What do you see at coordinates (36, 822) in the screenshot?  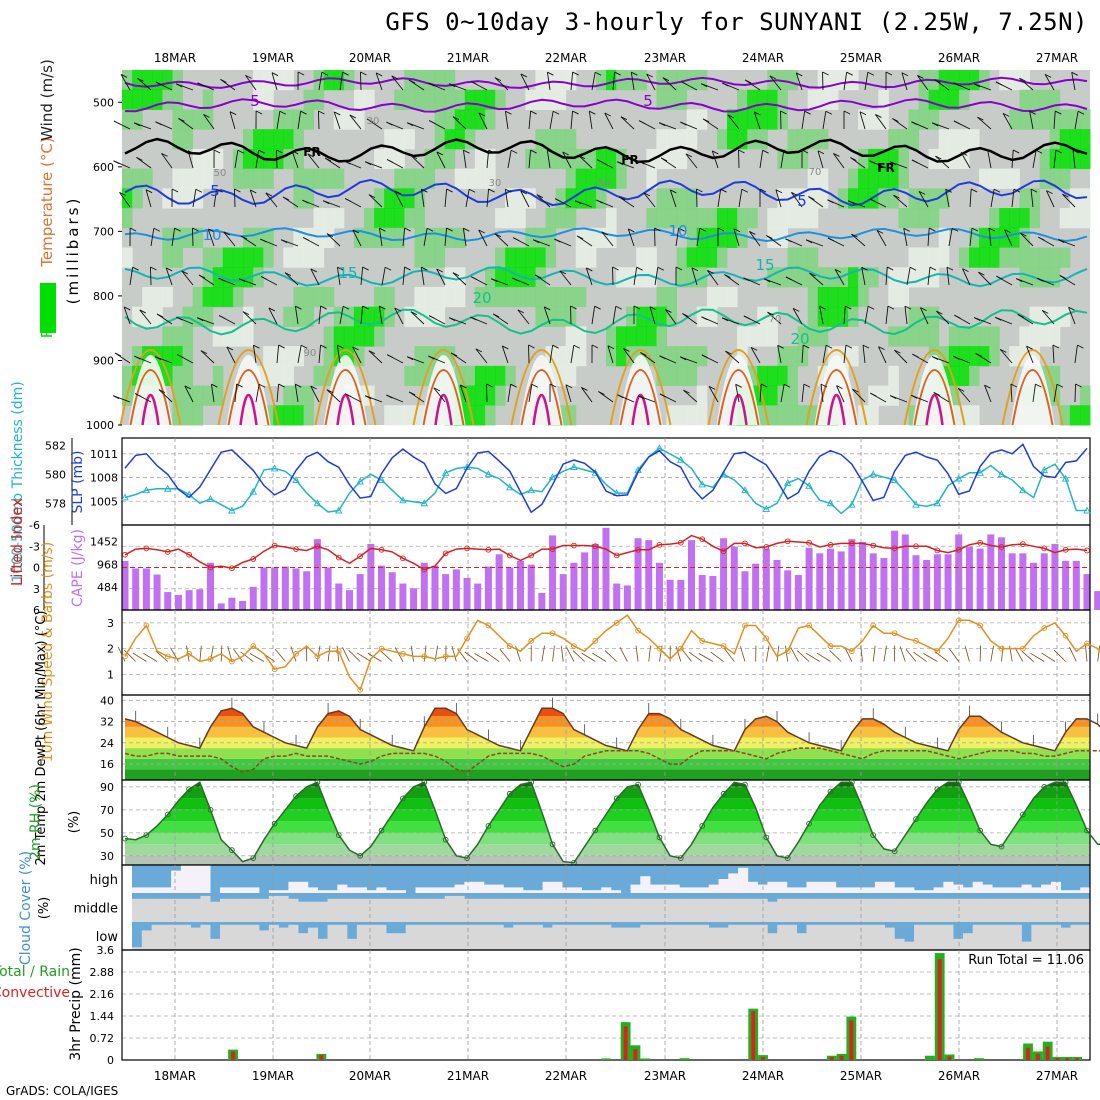 I see `rh-axis-label: 2m RH (%)` at bounding box center [36, 822].